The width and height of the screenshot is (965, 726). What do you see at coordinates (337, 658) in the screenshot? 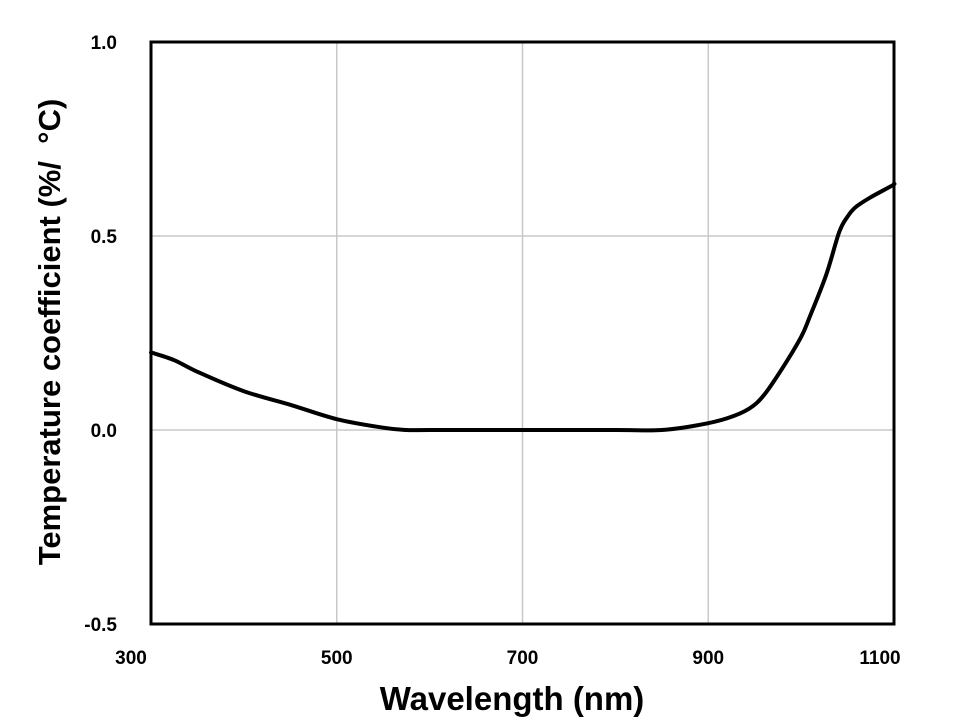
I see `x-tick-label: 500` at bounding box center [337, 658].